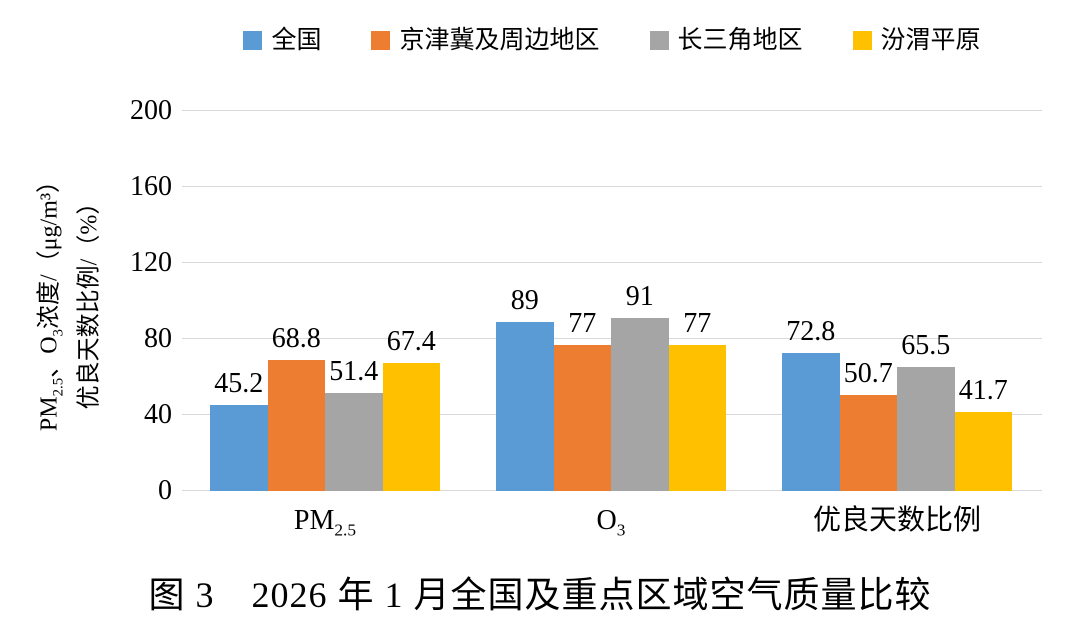  I want to click on bar: 68.8, so click(296, 408).